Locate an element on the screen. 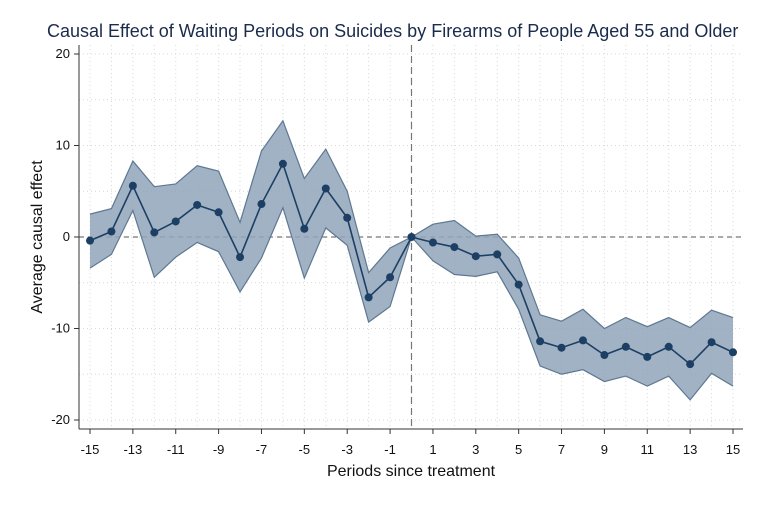 The width and height of the screenshot is (762, 508). x-tick-label: -5 is located at coordinates (305, 449).